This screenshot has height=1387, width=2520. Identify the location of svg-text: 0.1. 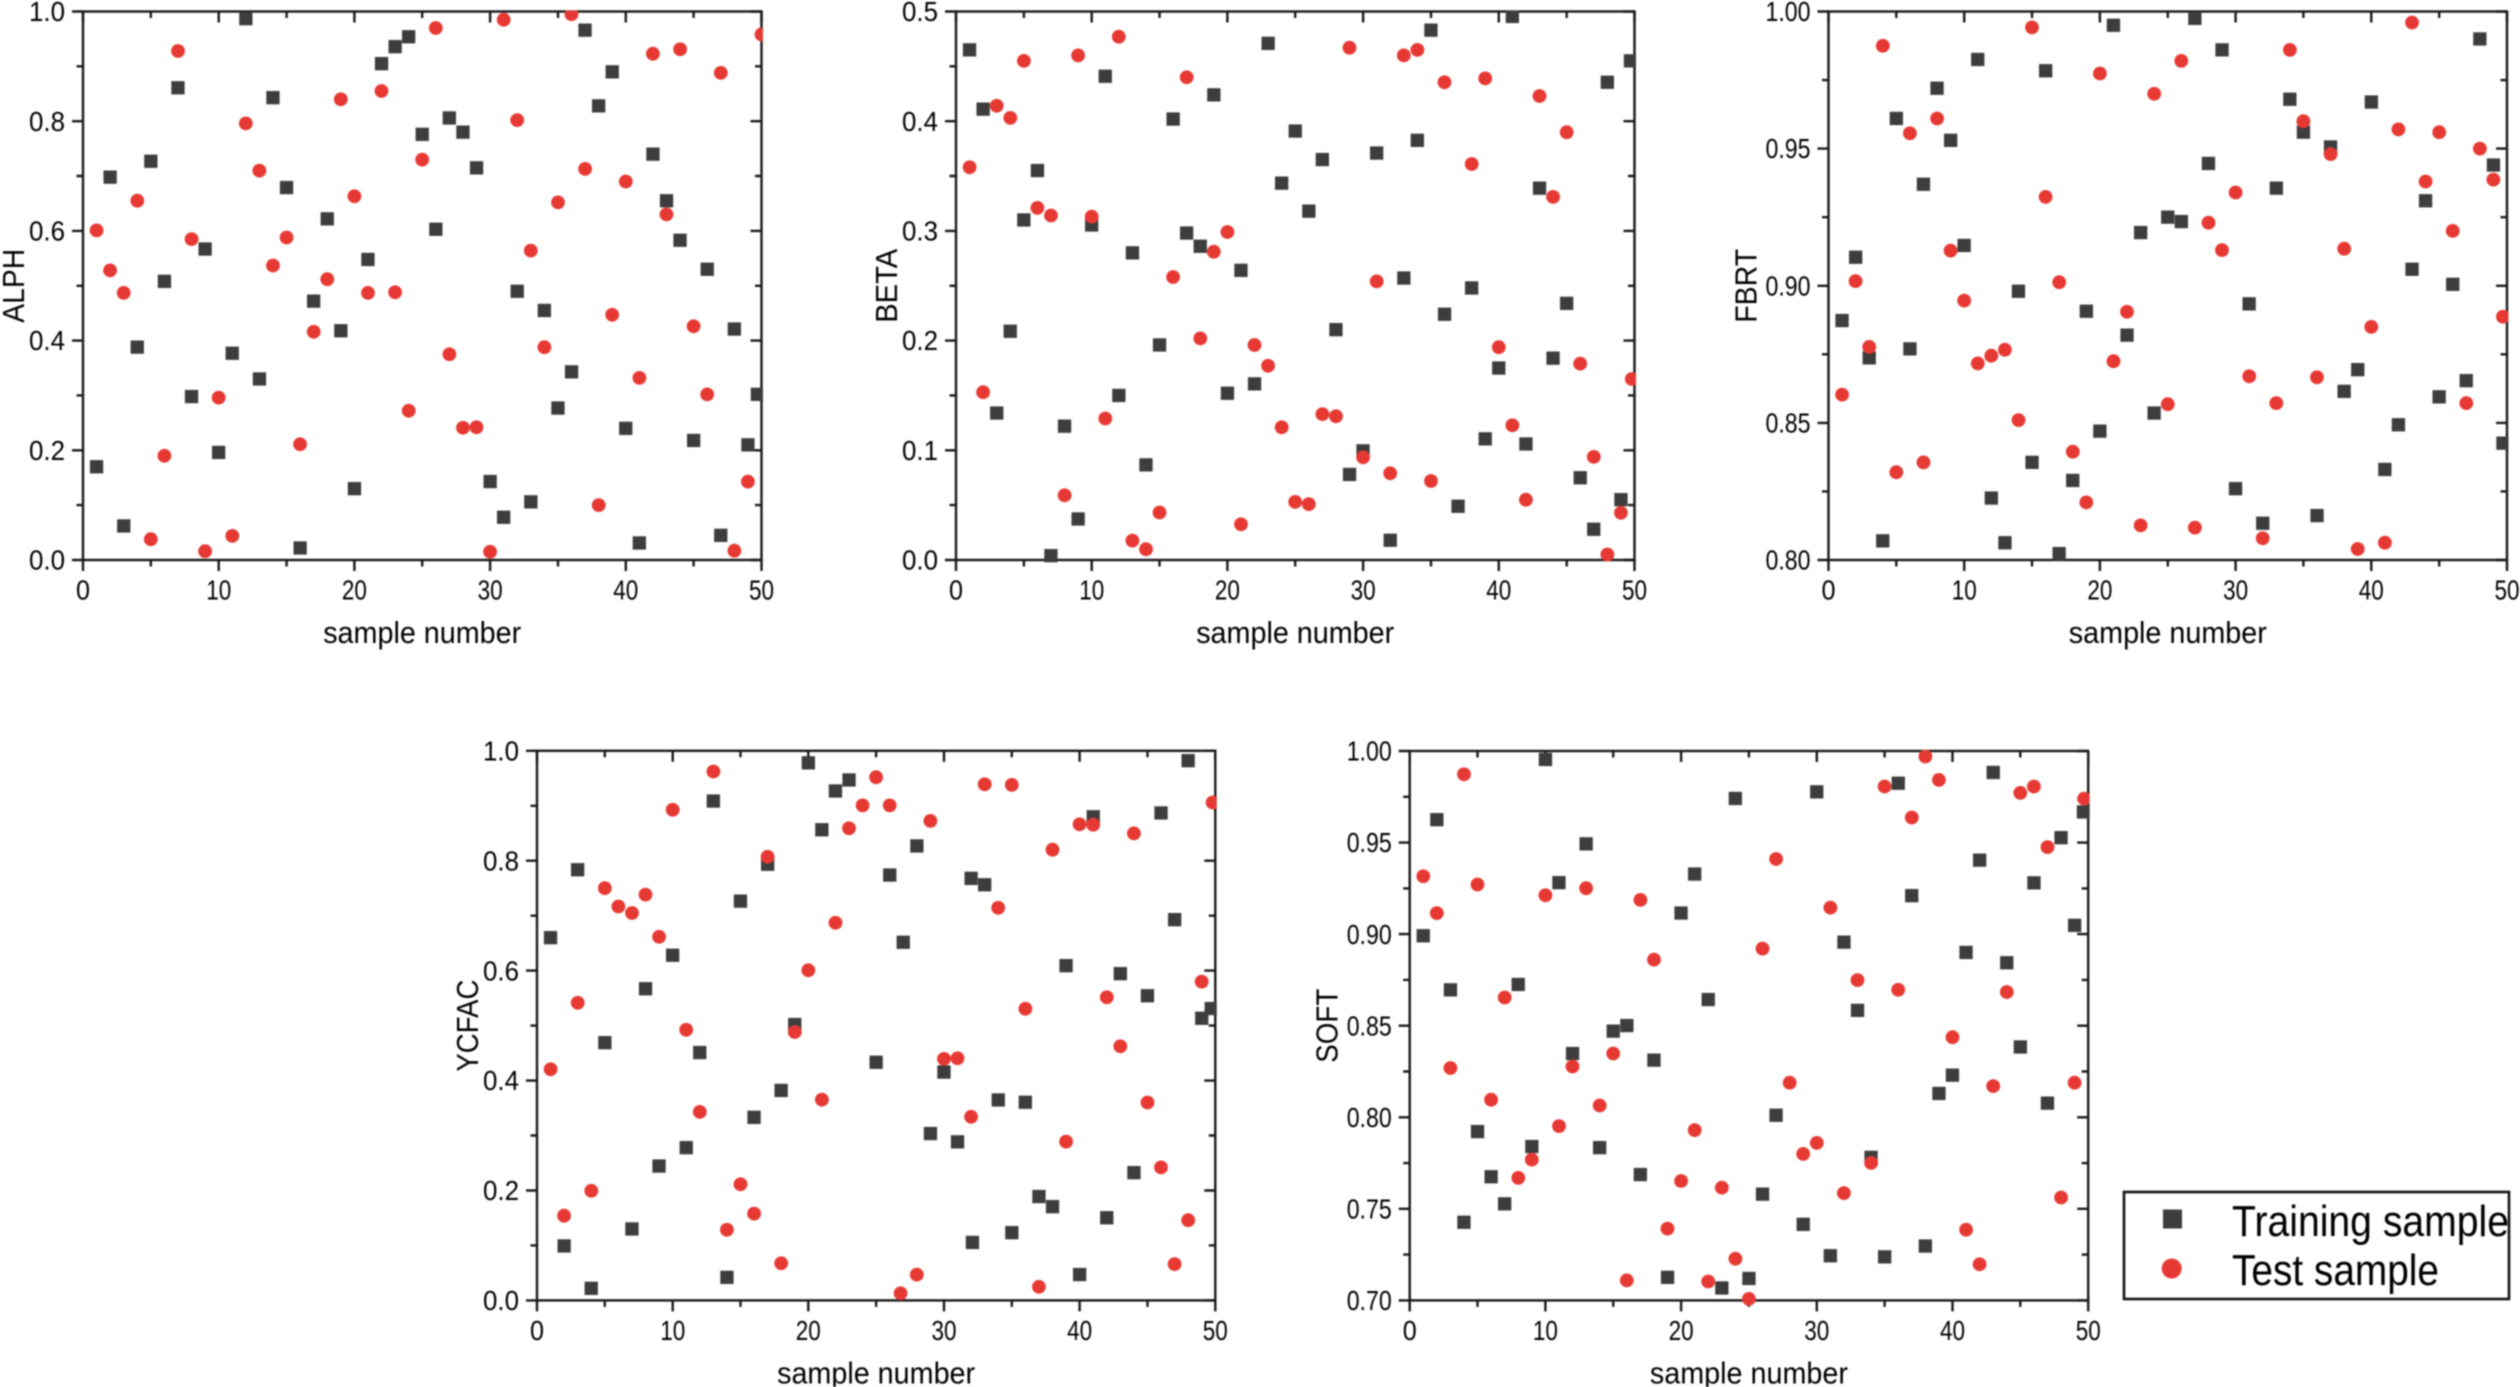
(920, 450).